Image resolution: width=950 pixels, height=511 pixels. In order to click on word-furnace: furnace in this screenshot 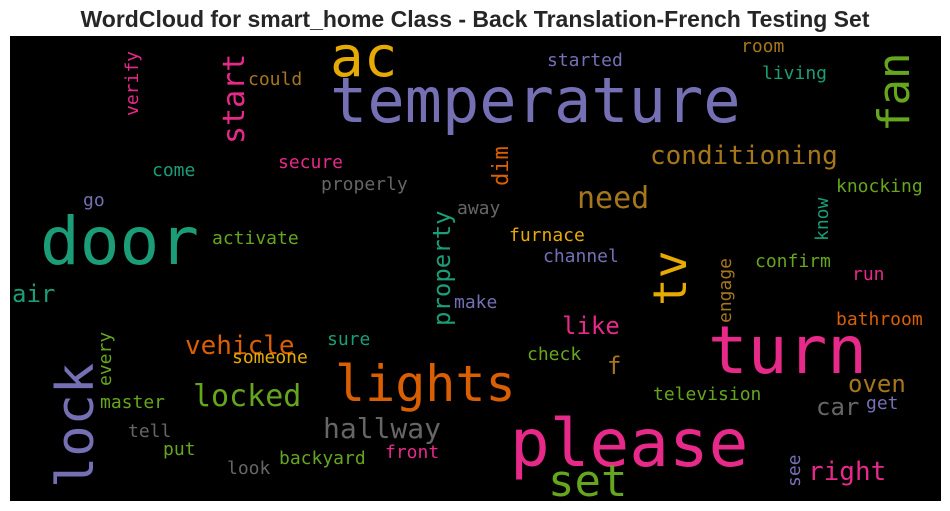, I will do `click(547, 235)`.